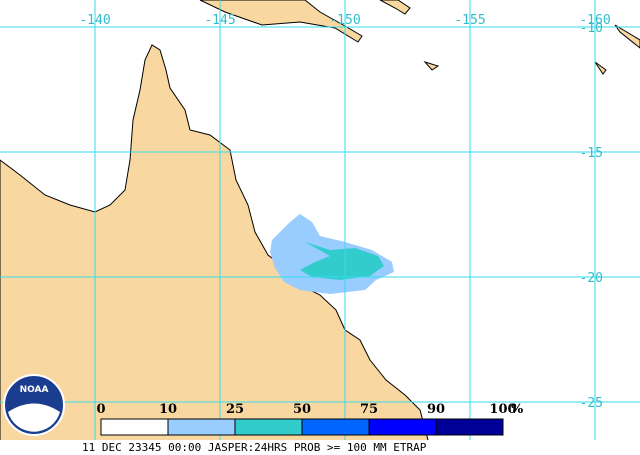  What do you see at coordinates (168, 409) in the screenshot?
I see `legend-tick: 10` at bounding box center [168, 409].